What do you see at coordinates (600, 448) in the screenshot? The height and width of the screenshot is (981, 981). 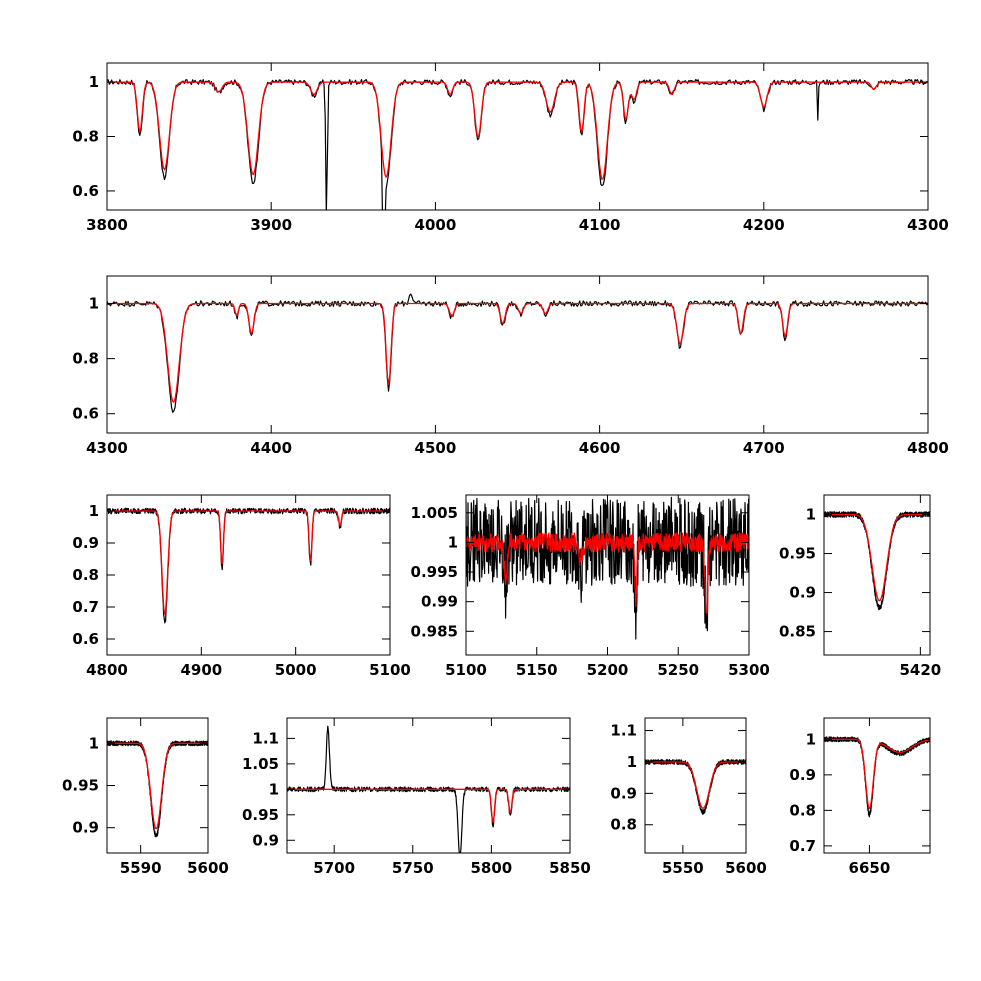 I see `x-tick-label: 4600` at bounding box center [600, 448].